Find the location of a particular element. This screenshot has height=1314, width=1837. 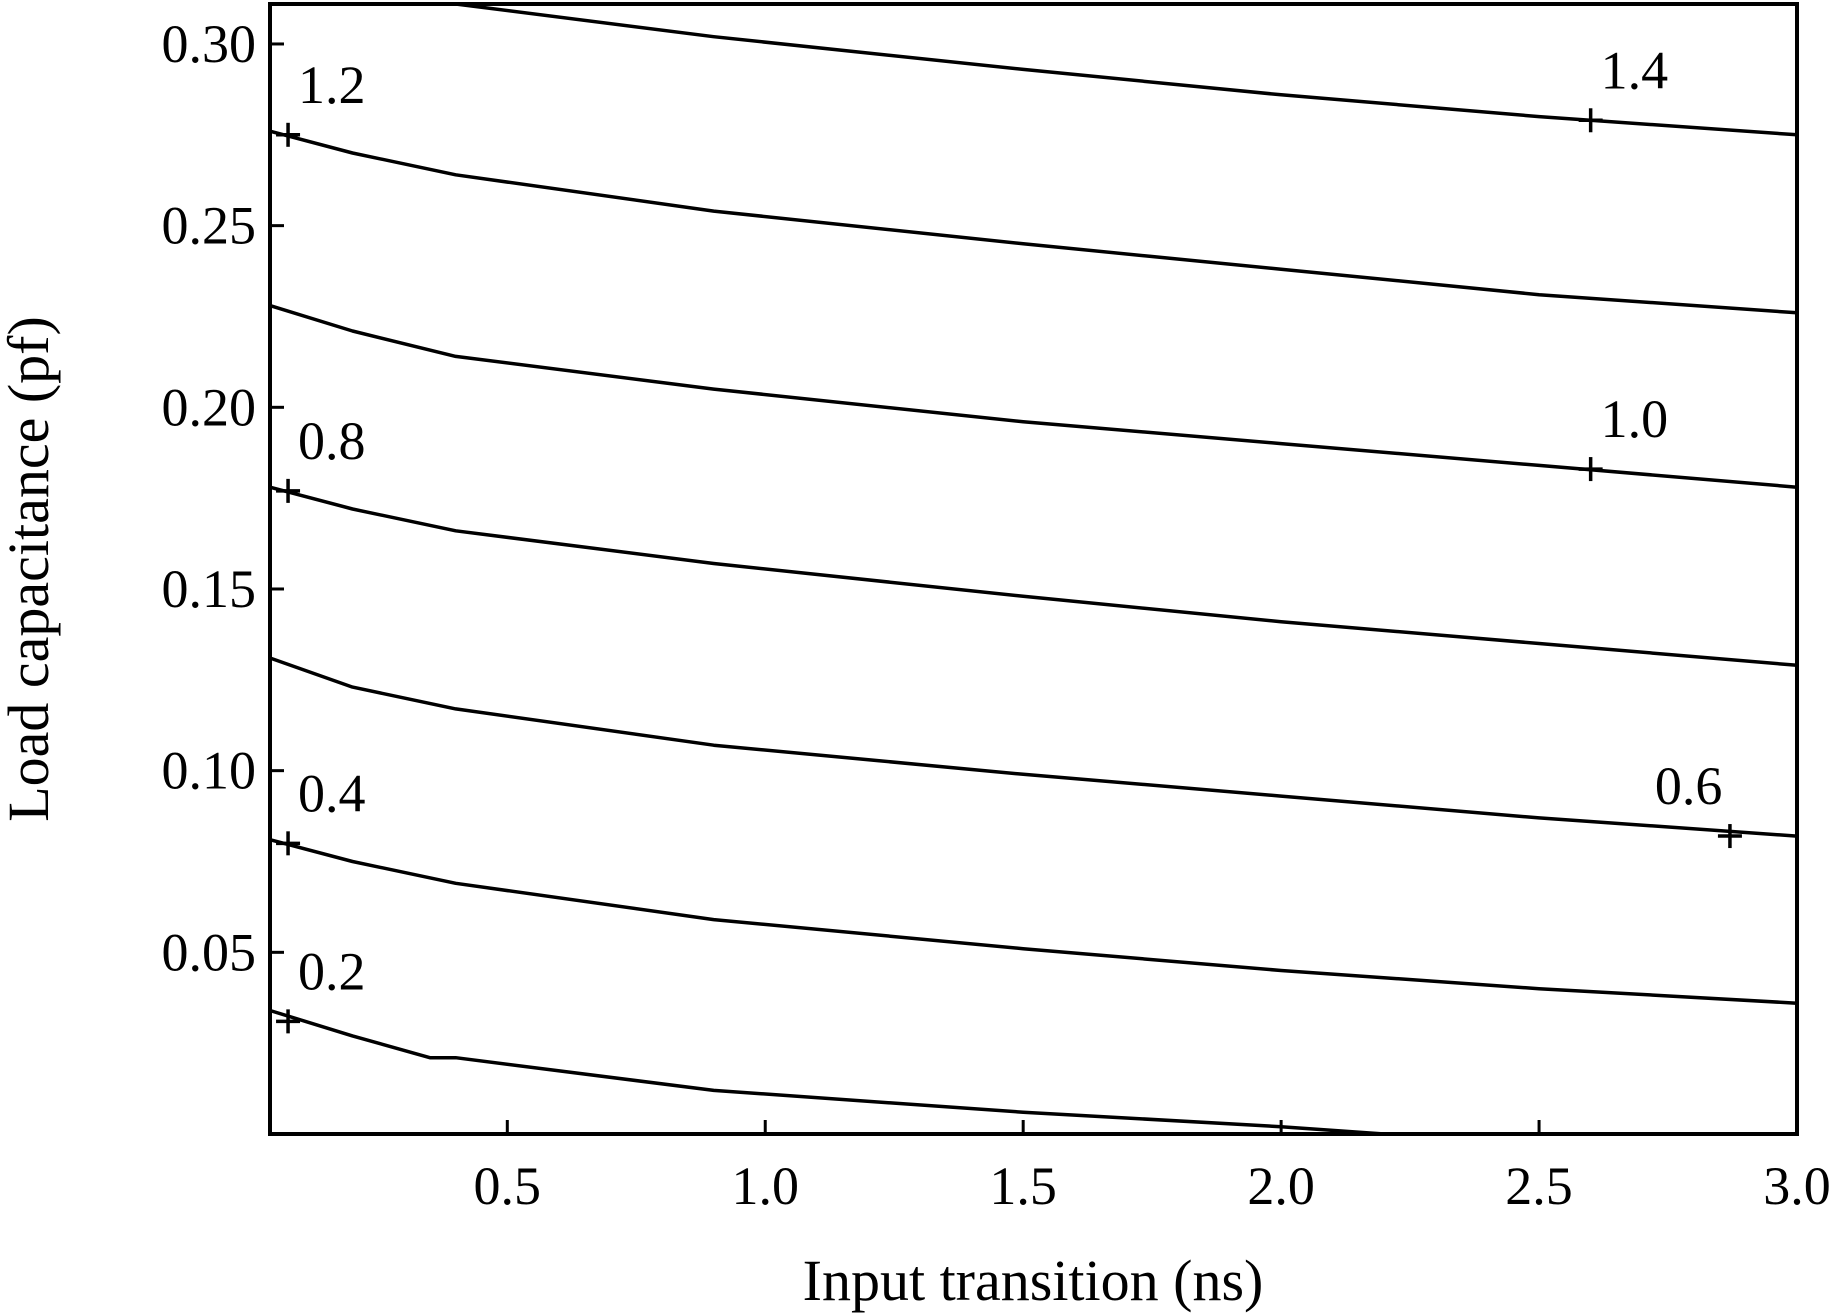

x-axis-title: Input transition (ns) is located at coordinates (1033, 1280).